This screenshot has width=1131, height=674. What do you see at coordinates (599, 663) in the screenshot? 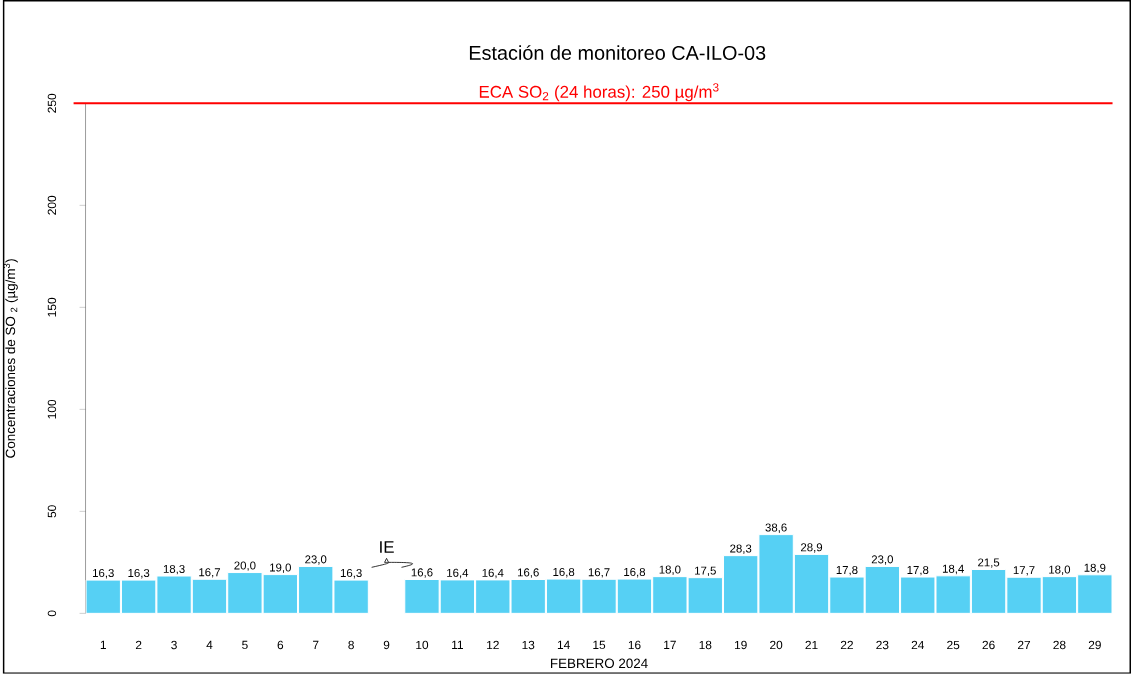
I see `x-axis-title: FEBRERO 2024` at bounding box center [599, 663].